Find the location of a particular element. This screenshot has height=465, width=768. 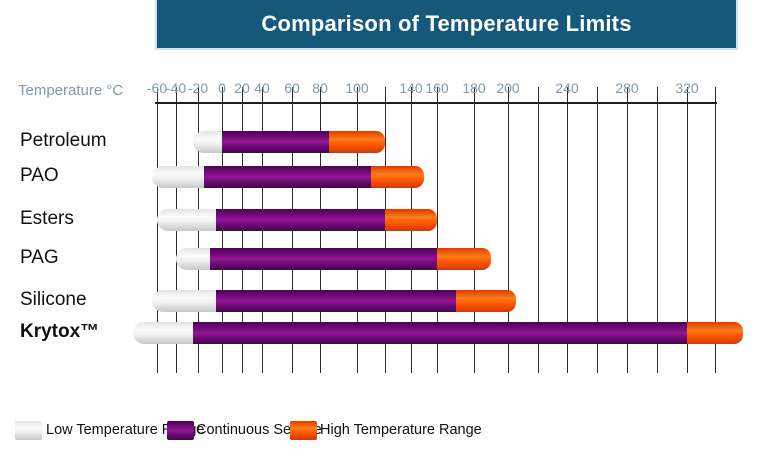

axis-label: Temperature °C is located at coordinates (71, 90).